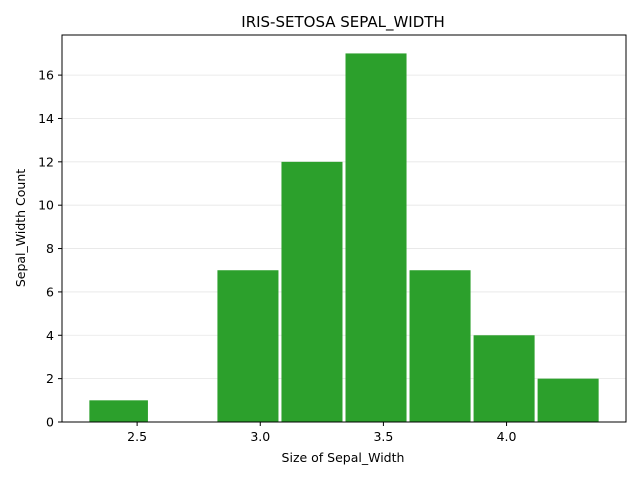  I want to click on y-axis-ticks: 0 2 4 6 8 10 12 14 16, so click(50, 249).